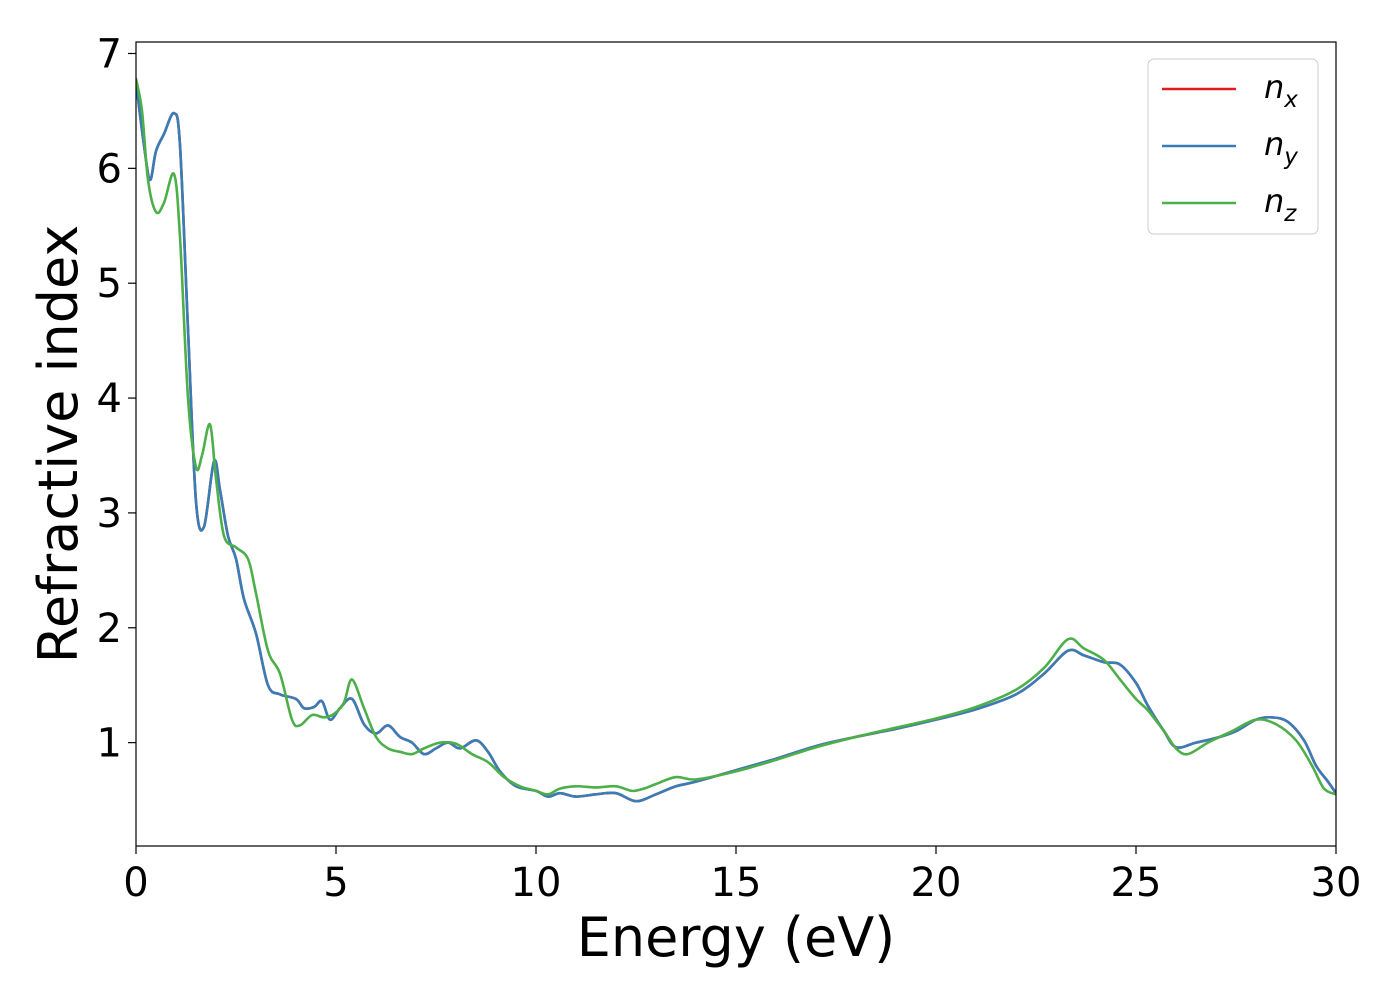  What do you see at coordinates (536, 883) in the screenshot?
I see `x-tick-label: 10` at bounding box center [536, 883].